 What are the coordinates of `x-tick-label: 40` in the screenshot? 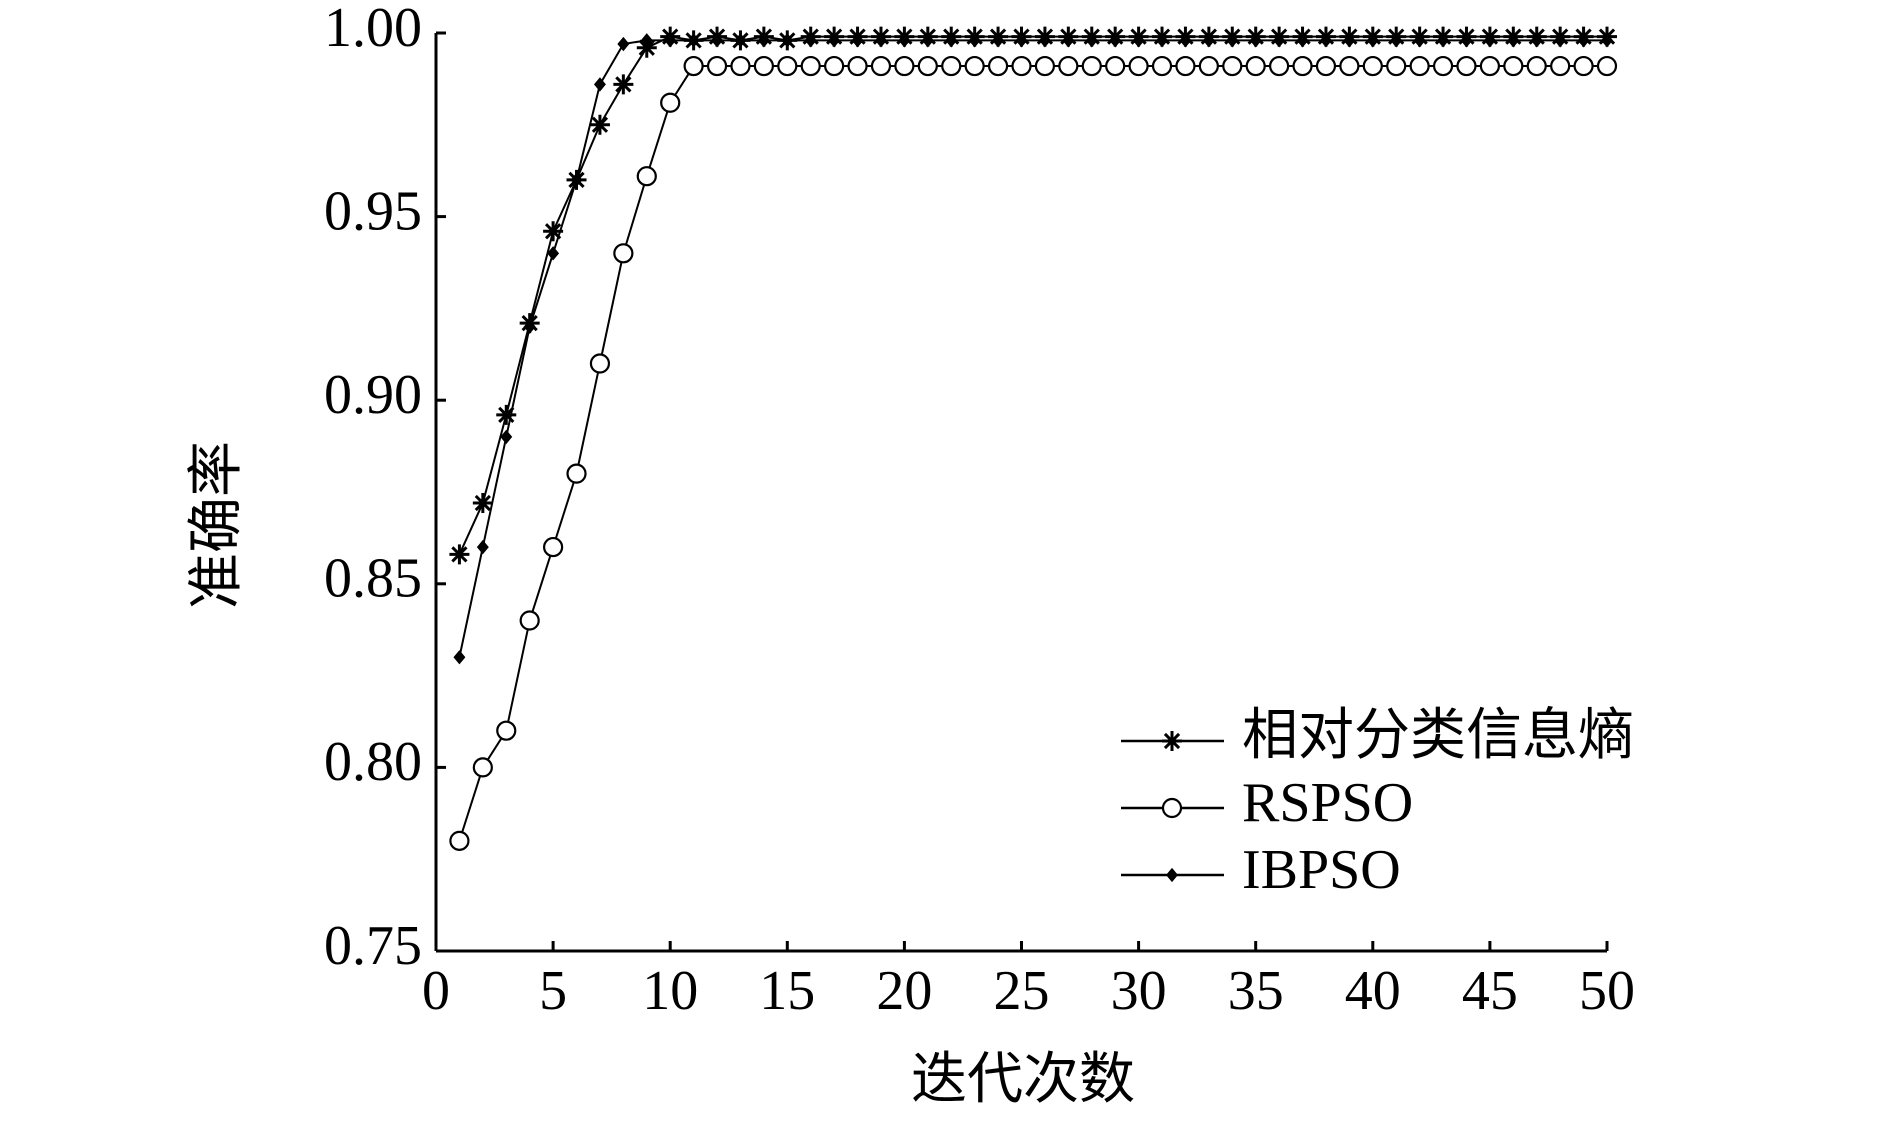 It's located at (1373, 991).